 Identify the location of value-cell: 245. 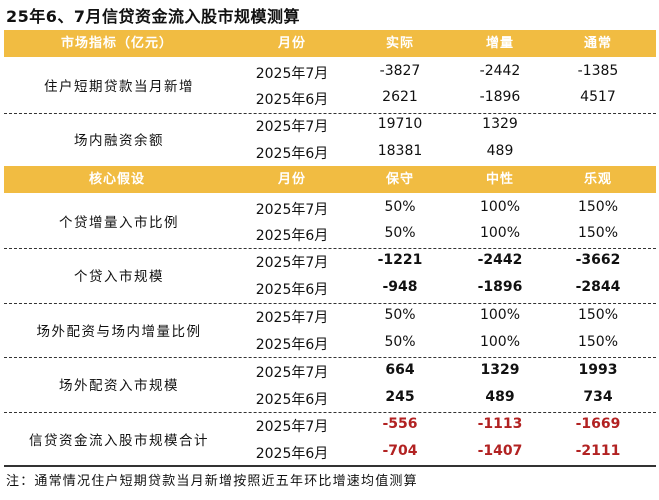
(400, 397).